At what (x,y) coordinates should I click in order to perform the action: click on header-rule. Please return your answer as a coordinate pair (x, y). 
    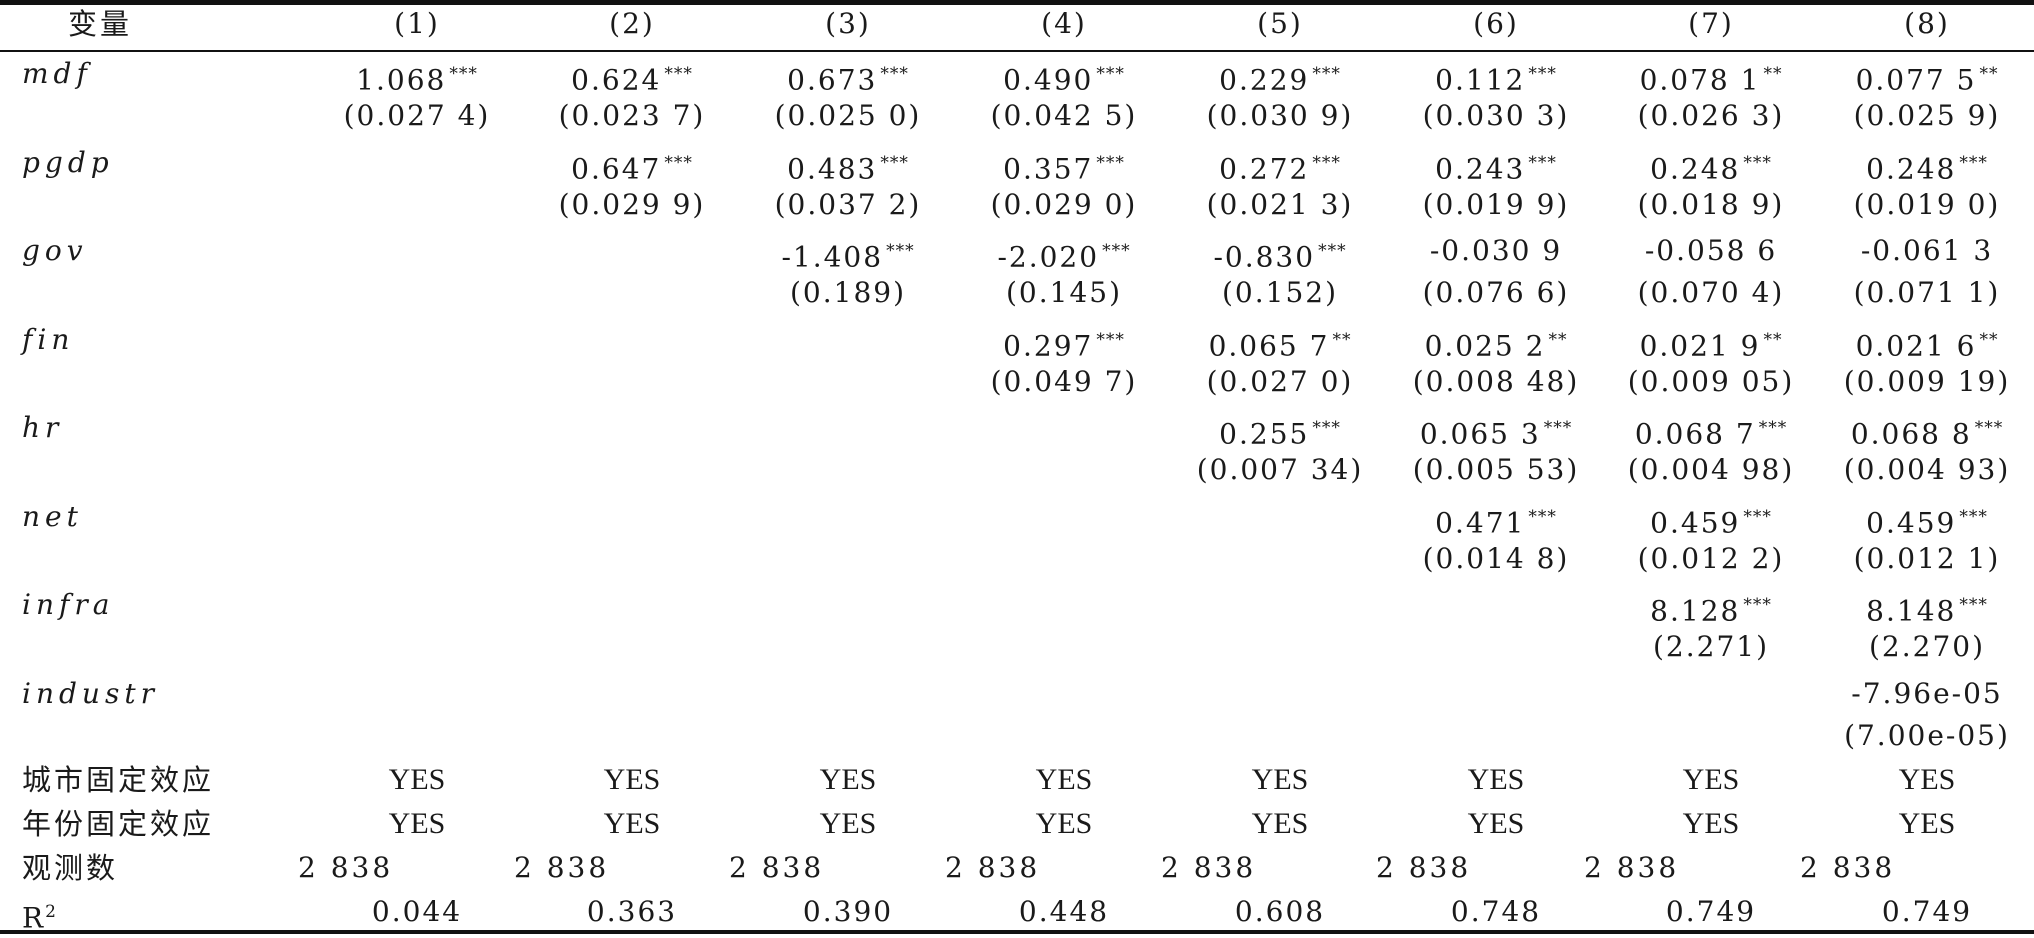
    Looking at the image, I should click on (1017, 51).